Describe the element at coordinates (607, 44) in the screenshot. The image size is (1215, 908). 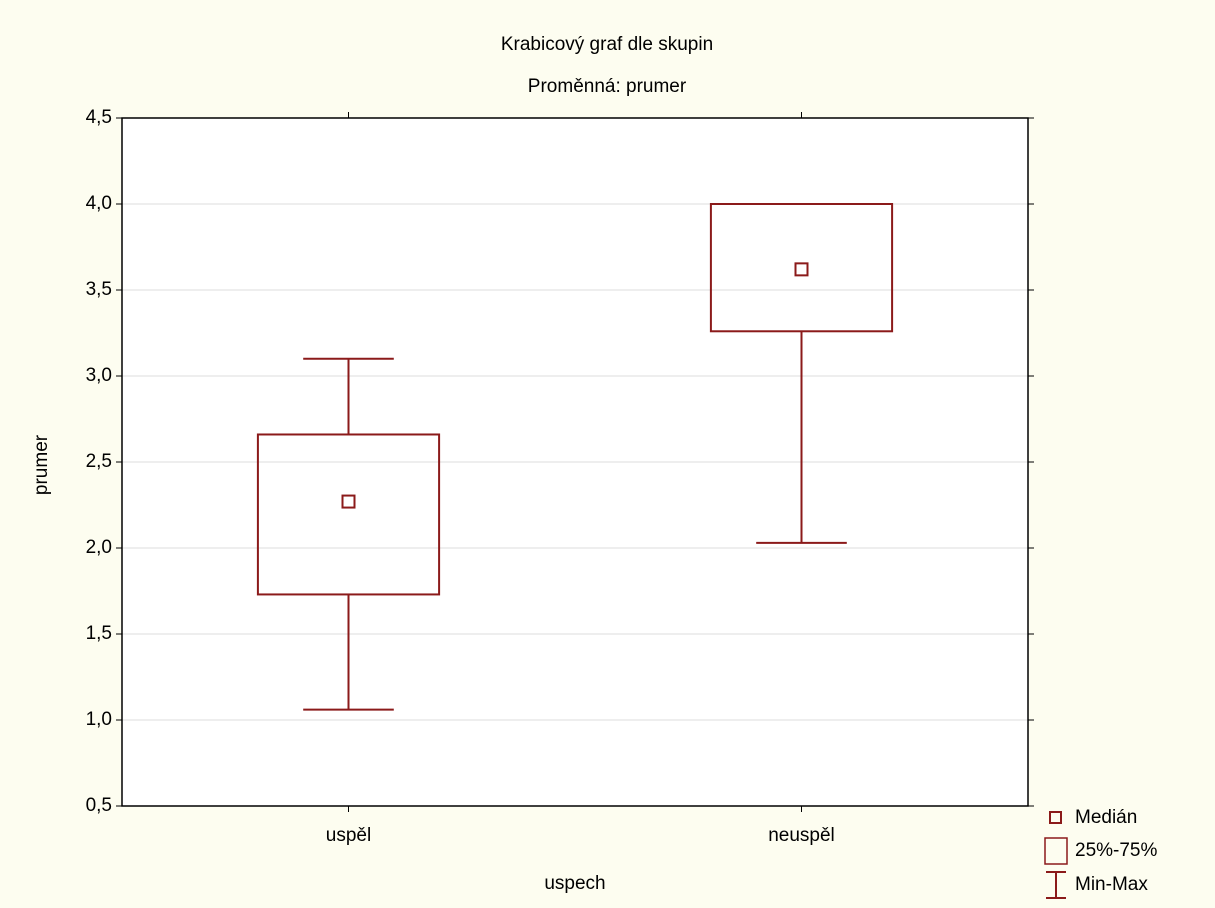
I see `chart-title: Krabicový graf dle skupin` at that location.